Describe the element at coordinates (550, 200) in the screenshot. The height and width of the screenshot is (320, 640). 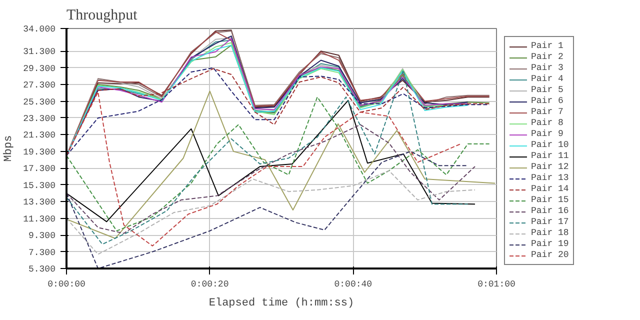
I see `legend-label: Pair 15` at that location.